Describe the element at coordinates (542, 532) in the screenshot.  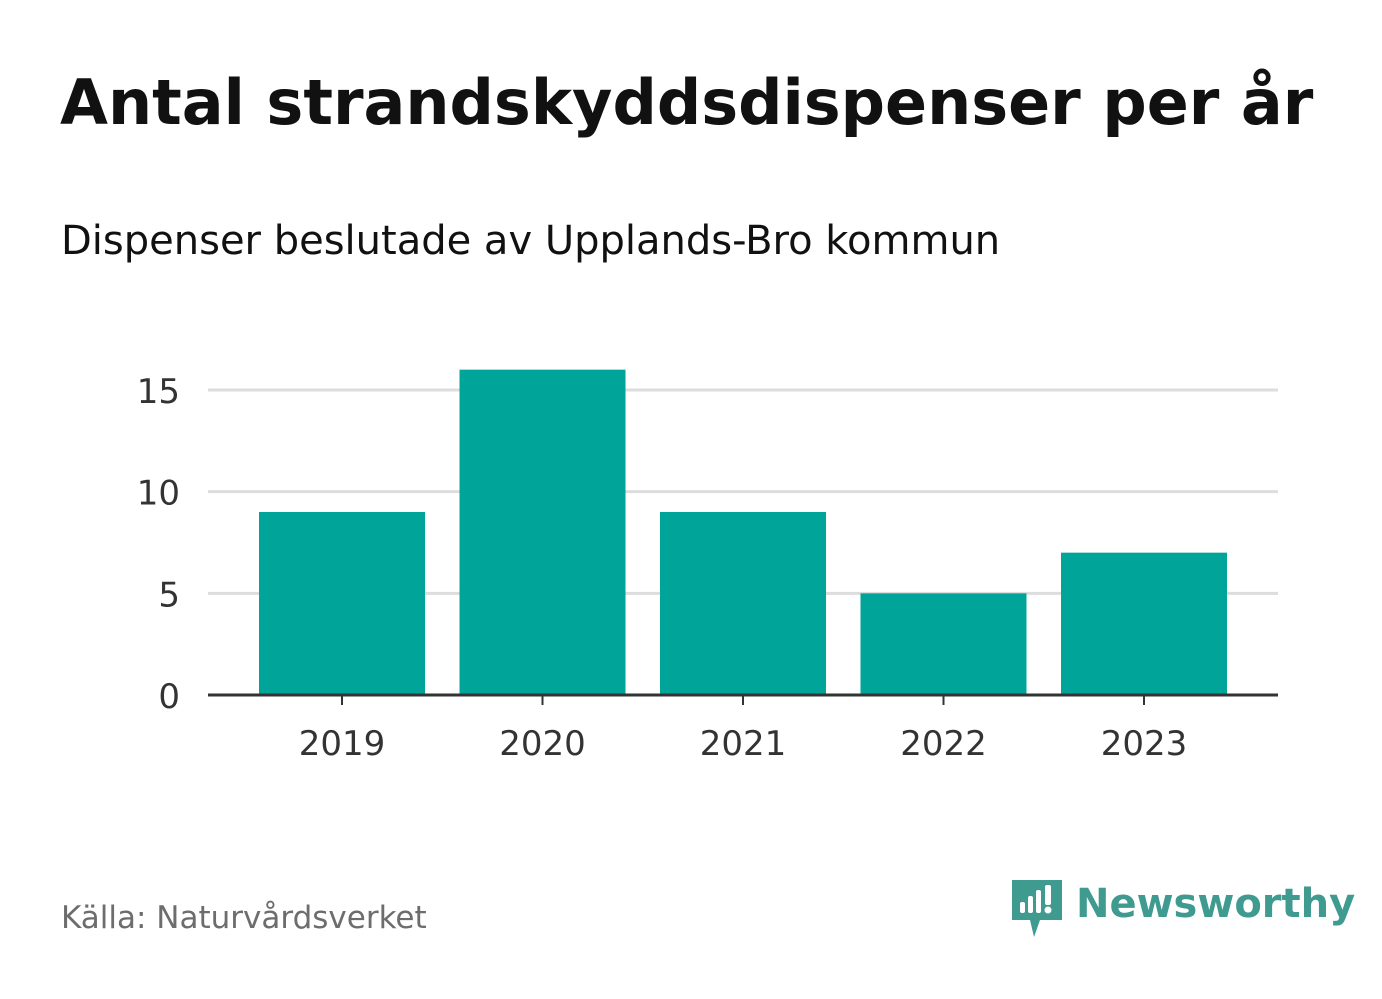
I see `bar-2020` at that location.